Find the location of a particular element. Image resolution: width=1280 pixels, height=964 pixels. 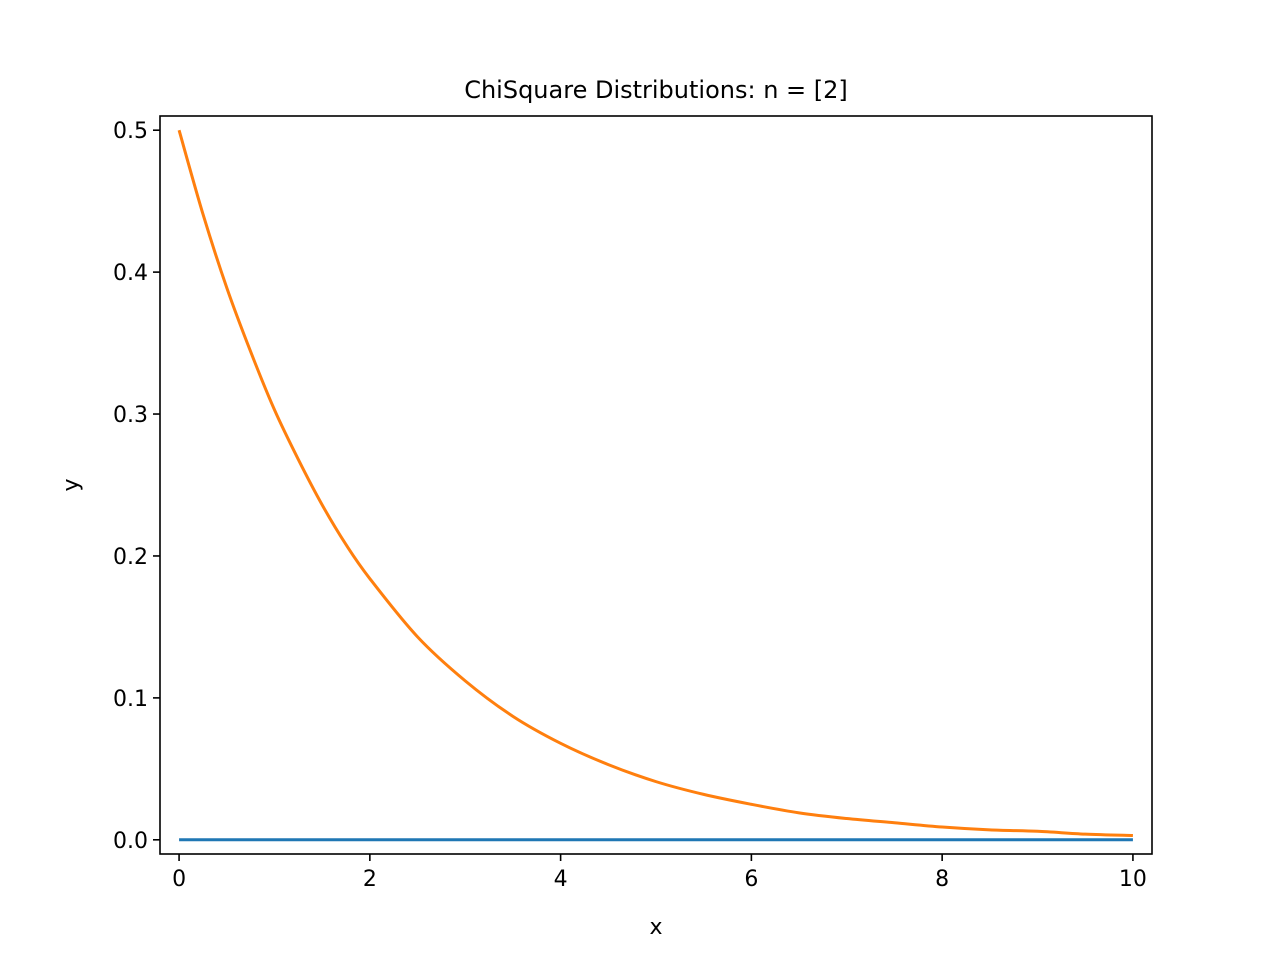

chart-title: ChiSquare Distributions: n = [2] is located at coordinates (656, 90).